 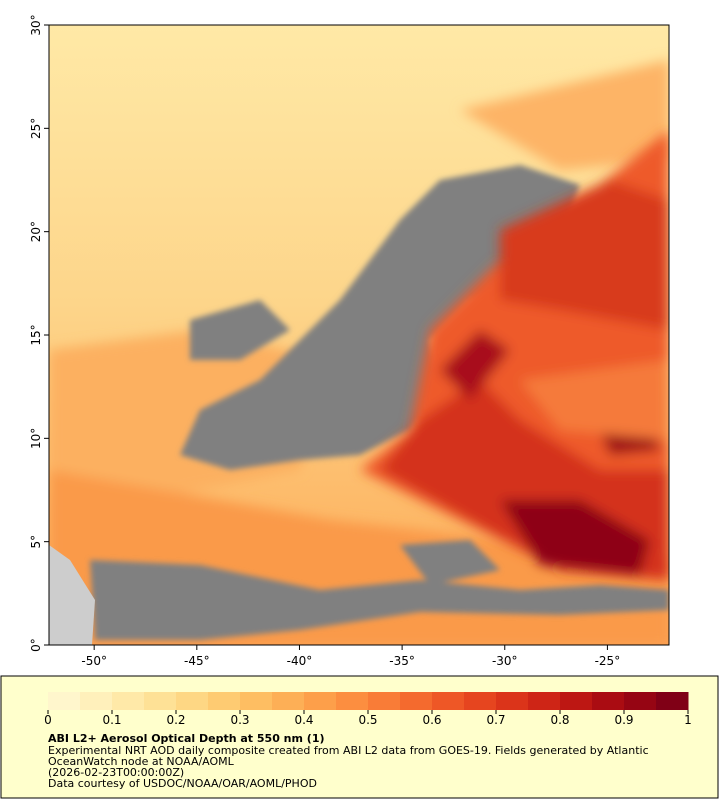 What do you see at coordinates (36, 231) in the screenshot?
I see `y-tick-label: 20°` at bounding box center [36, 231].